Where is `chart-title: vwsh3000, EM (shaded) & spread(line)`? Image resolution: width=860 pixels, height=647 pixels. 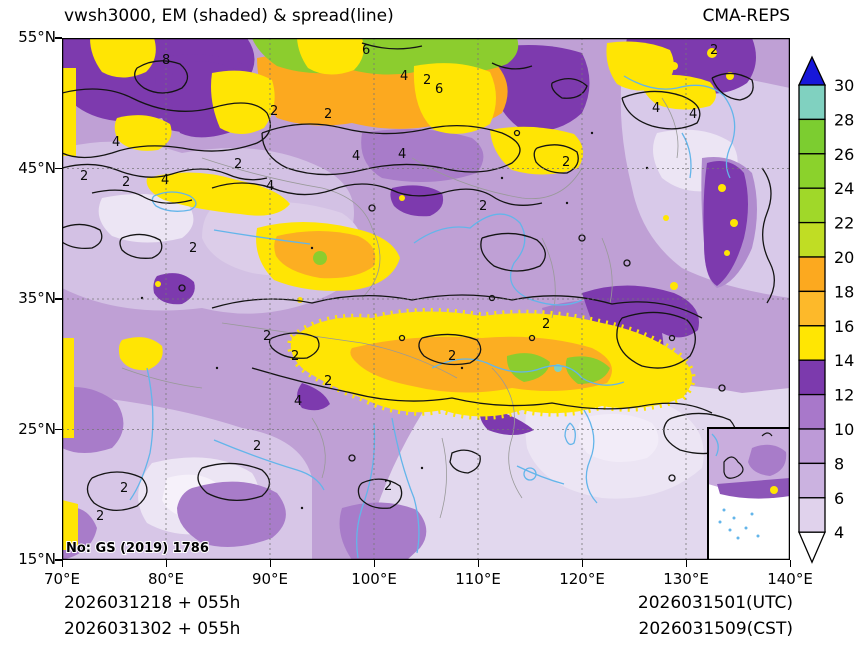
chart-title: vwsh3000, EM (shaded) & spread(line) is located at coordinates (229, 16).